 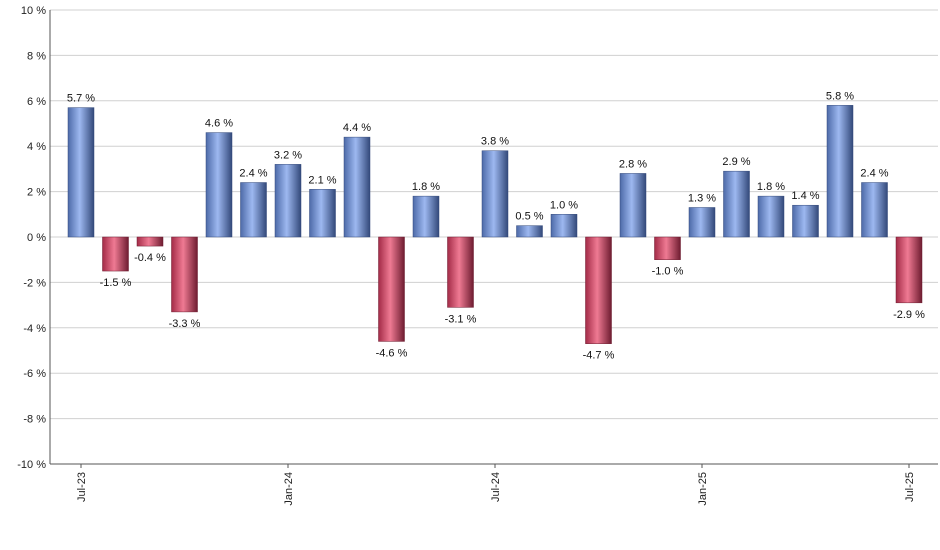 What do you see at coordinates (461, 319) in the screenshot?
I see `data-label: -3.1 %` at bounding box center [461, 319].